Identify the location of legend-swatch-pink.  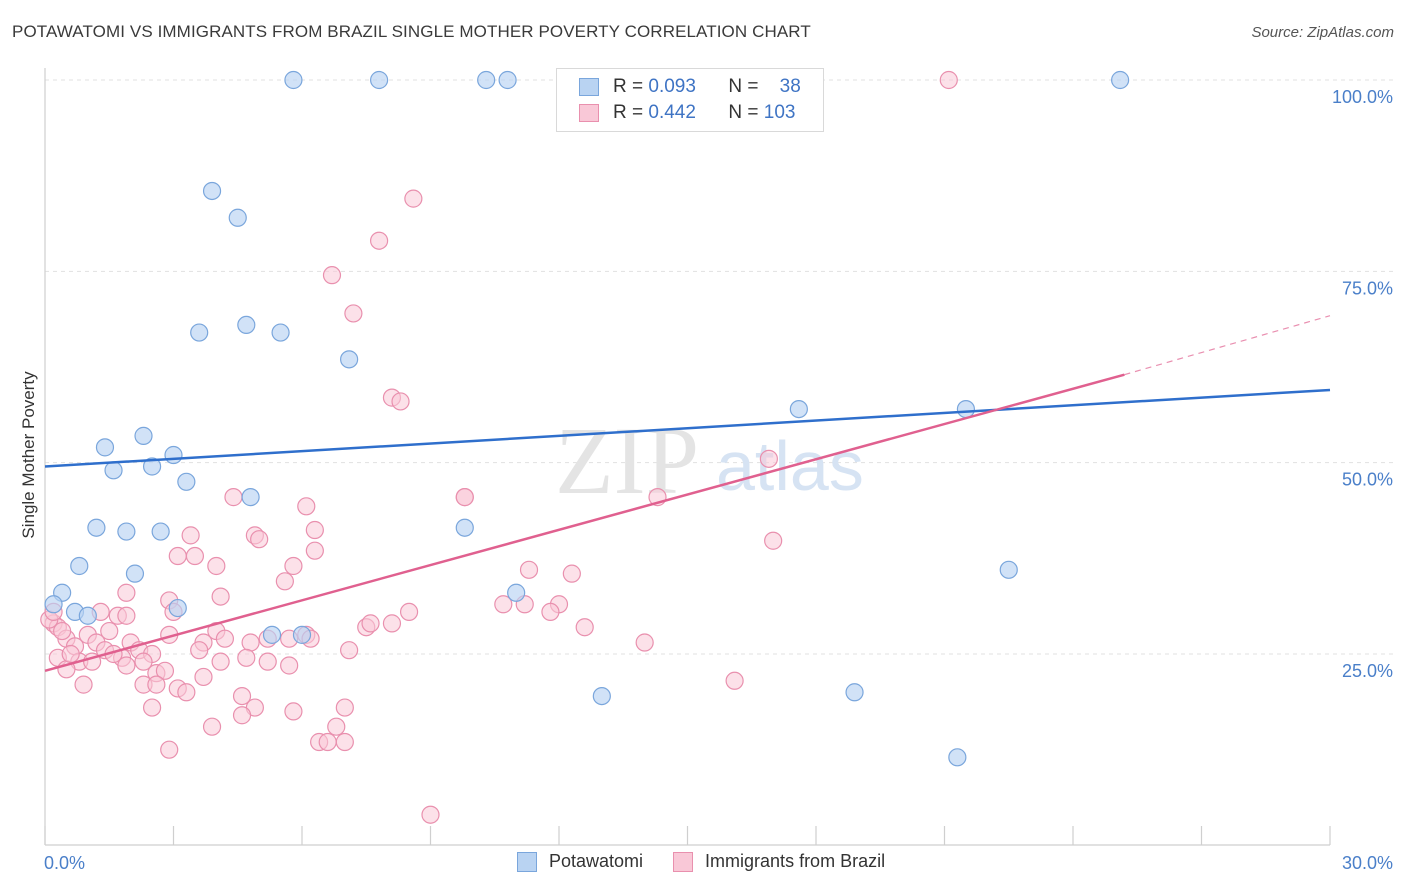
(589, 113).